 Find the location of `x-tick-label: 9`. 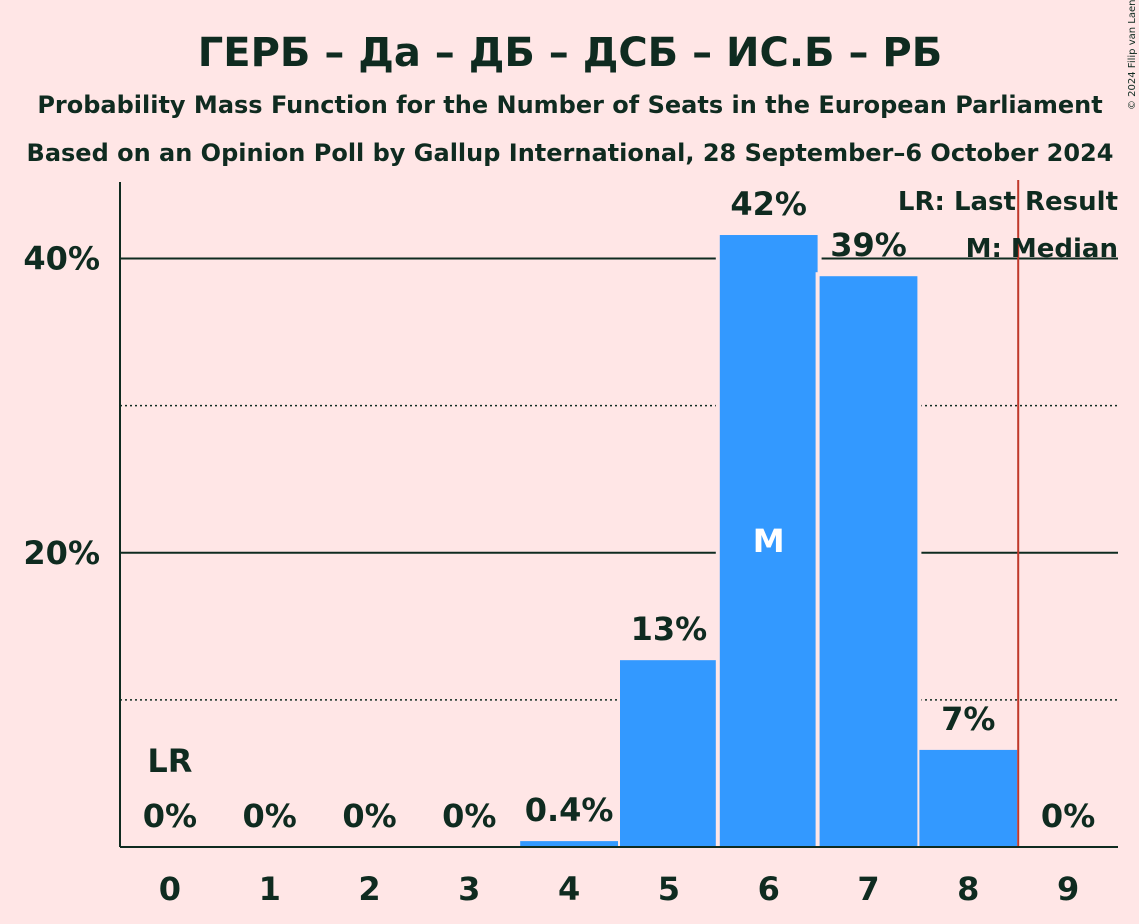

x-tick-label: 9 is located at coordinates (1068, 889).